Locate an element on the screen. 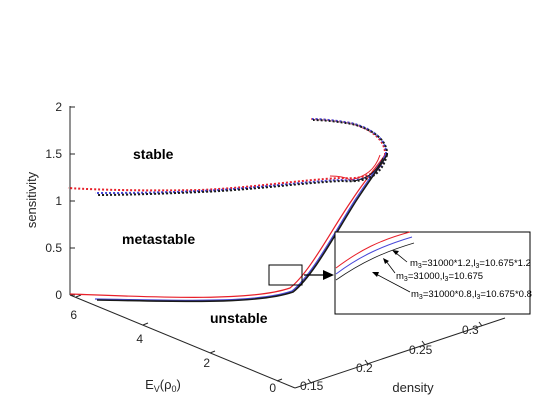 Image resolution: width=560 pixels, height=420 pixels. x-tick-label: 2 is located at coordinates (206, 363).